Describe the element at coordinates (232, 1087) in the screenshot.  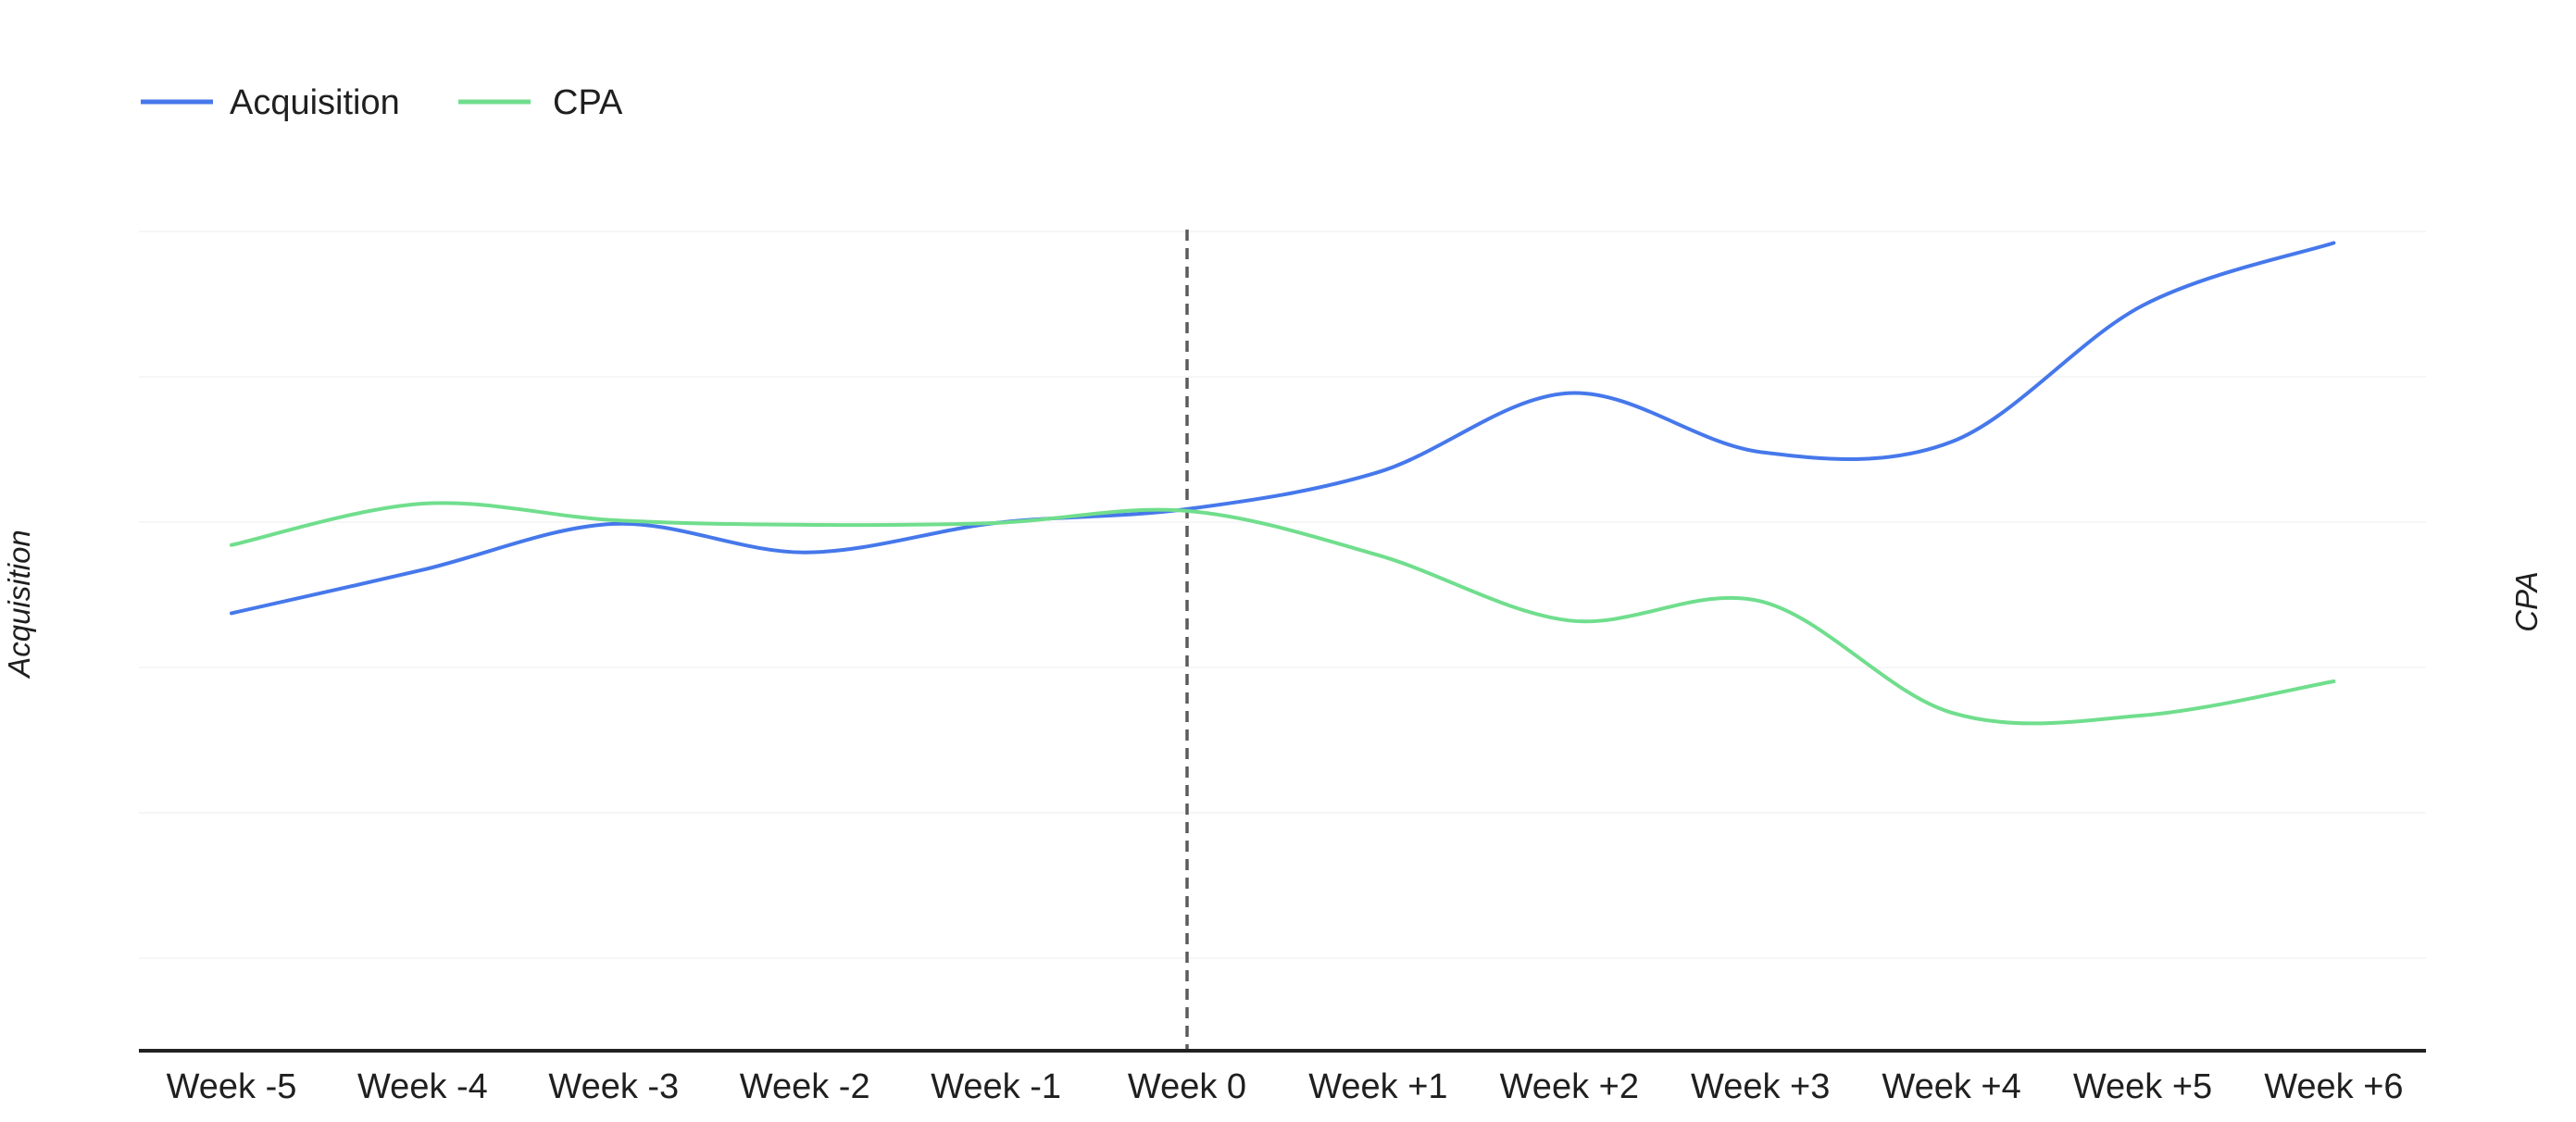
I see `x-tick-label: Week -5` at that location.